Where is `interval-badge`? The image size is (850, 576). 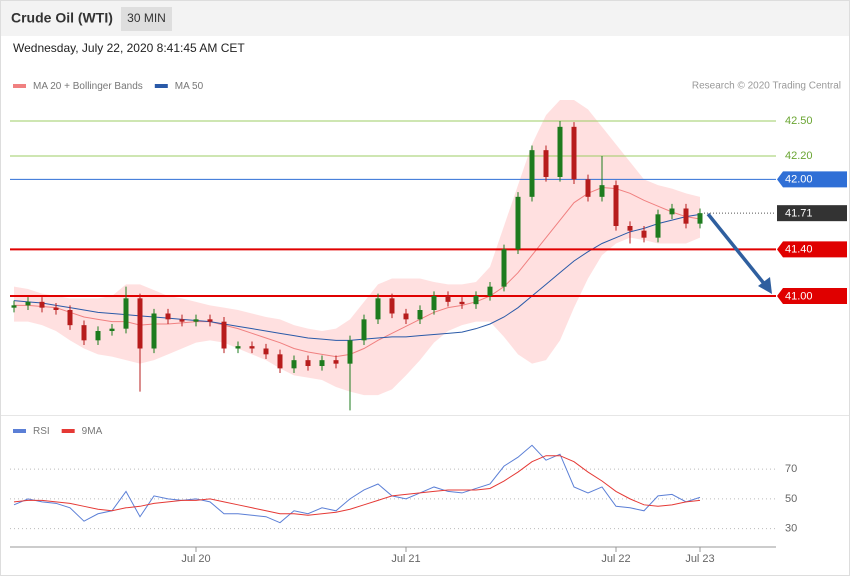 interval-badge is located at coordinates (146, 19).